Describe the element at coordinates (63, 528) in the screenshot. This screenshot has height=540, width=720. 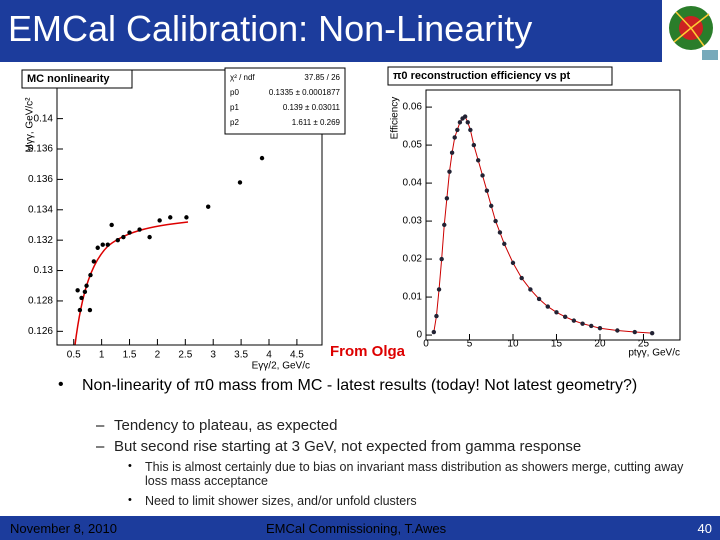
I see `footer-date: November 8, 2010` at that location.